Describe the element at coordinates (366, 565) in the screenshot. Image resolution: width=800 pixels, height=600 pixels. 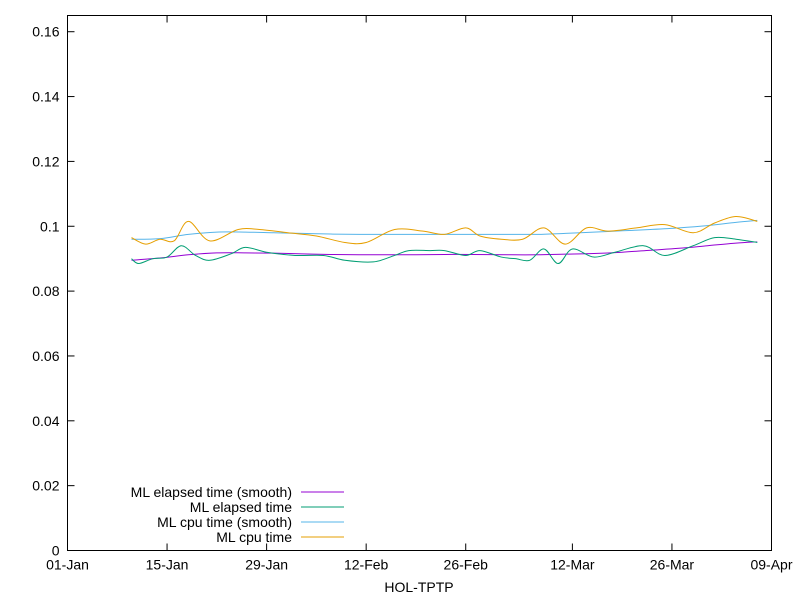
I see `x-tick-label: 12-Feb` at that location.